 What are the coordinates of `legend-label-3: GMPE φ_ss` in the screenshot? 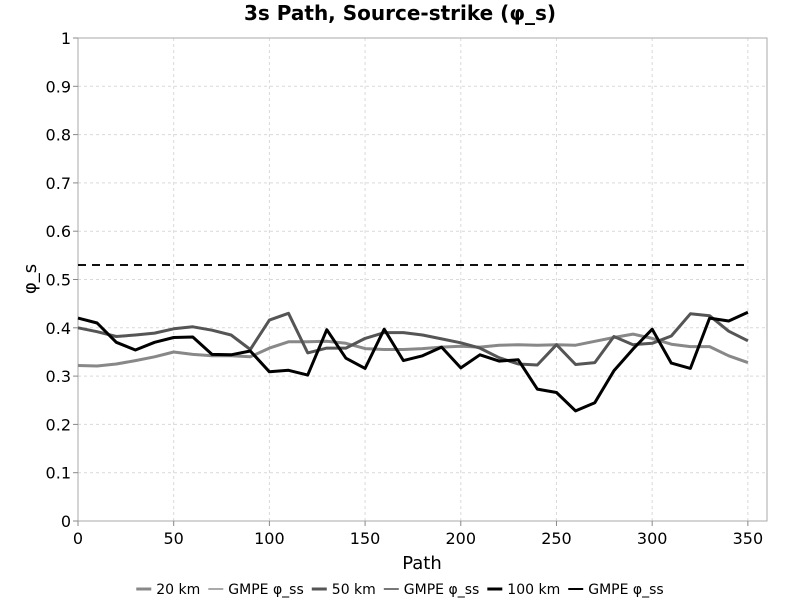 It's located at (442, 590).